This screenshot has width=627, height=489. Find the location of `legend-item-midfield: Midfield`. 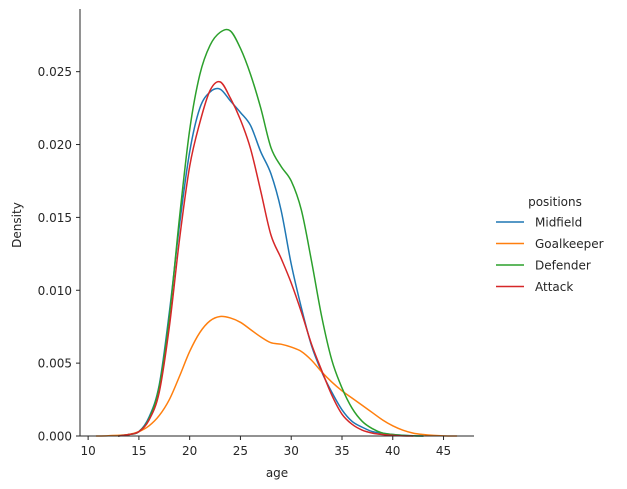

legend-item-midfield: Midfield is located at coordinates (539, 223).